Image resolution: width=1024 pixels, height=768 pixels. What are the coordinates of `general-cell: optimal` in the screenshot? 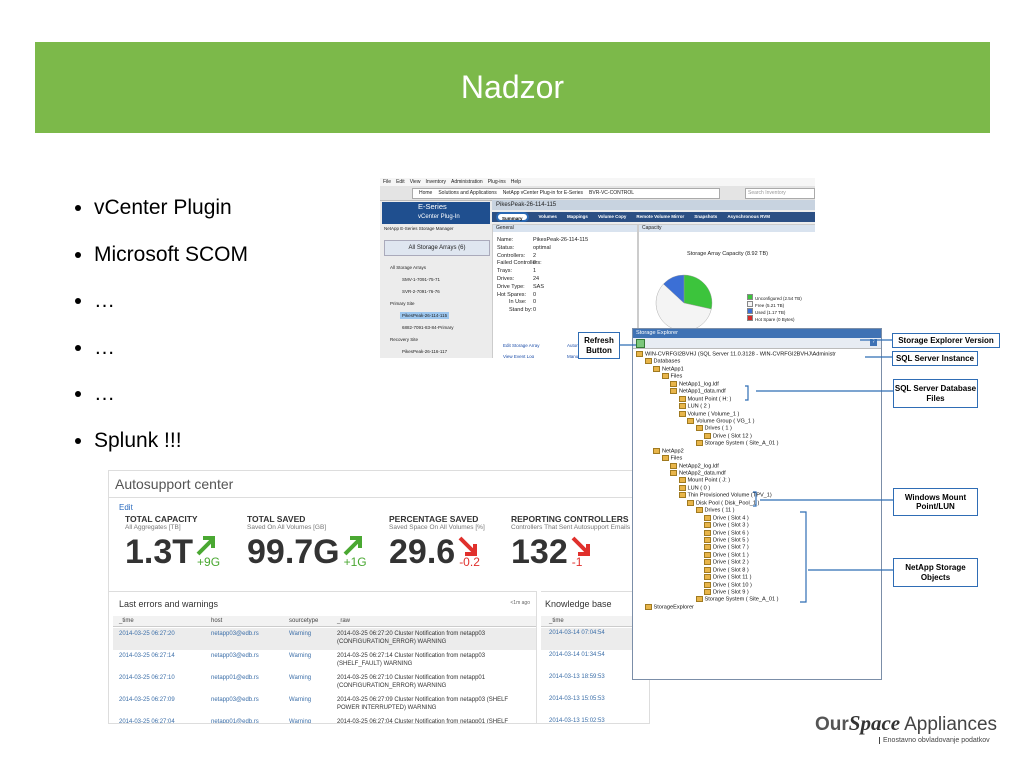 It's located at (542, 247).